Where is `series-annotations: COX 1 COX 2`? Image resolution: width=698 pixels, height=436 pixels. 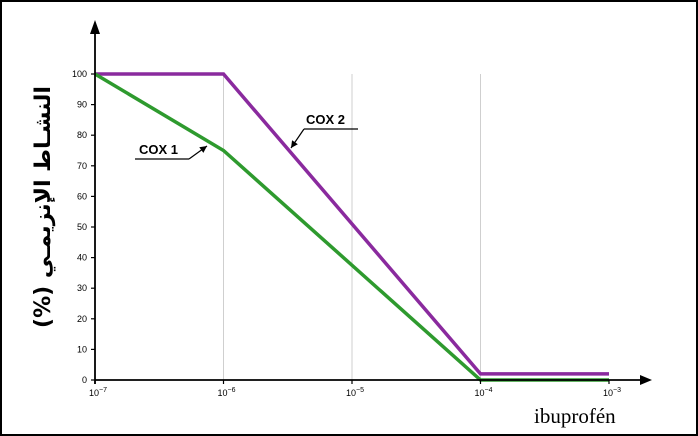
series-annotations: COX 1 COX 2 is located at coordinates (246, 136).